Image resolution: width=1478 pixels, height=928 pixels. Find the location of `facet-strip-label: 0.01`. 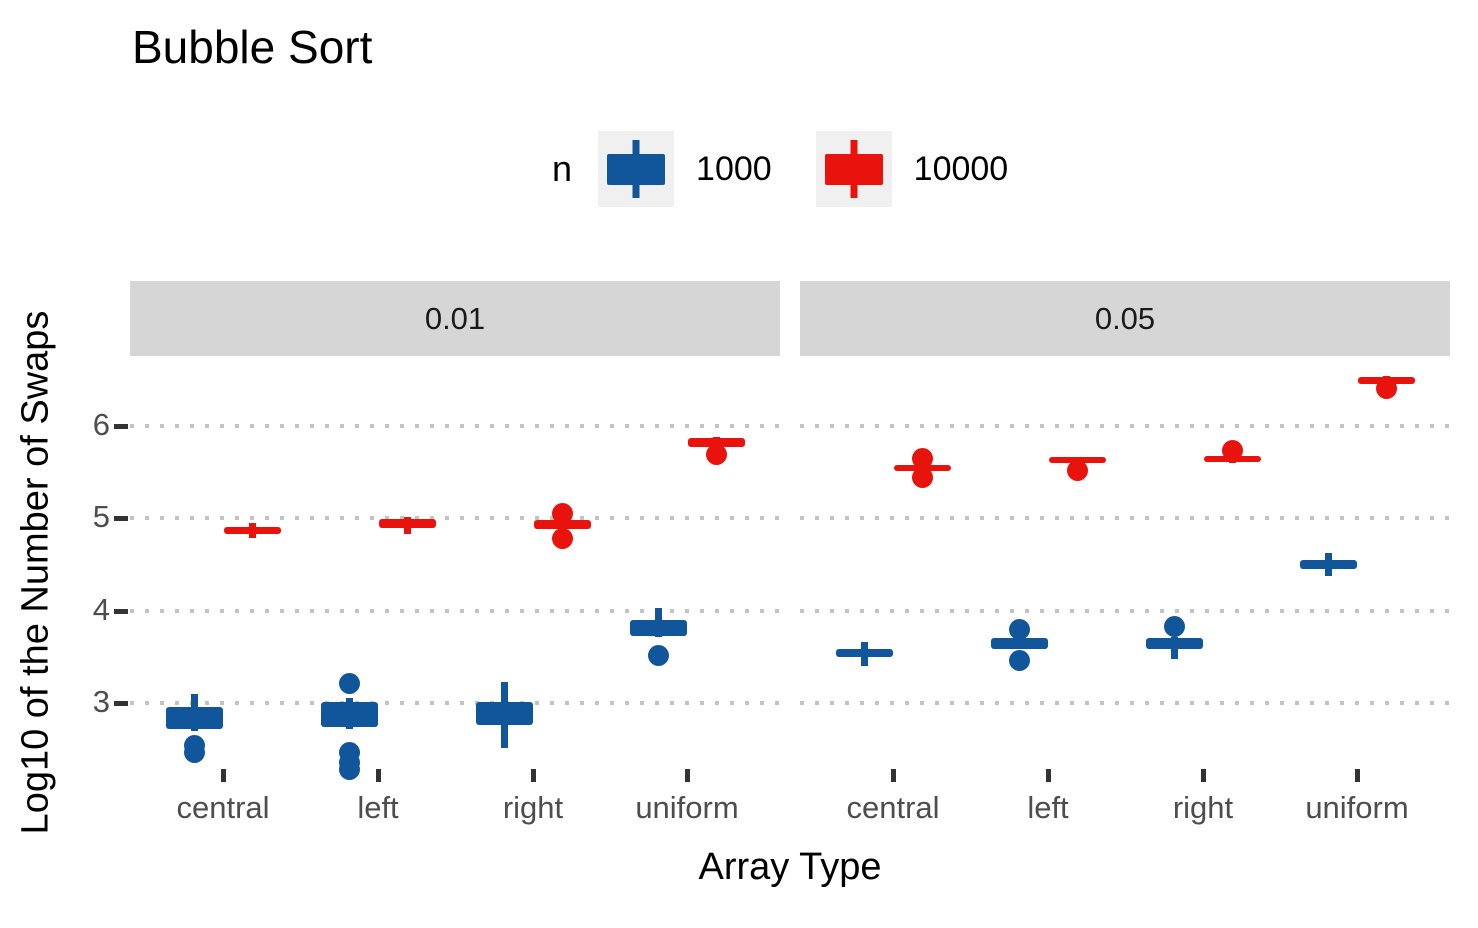

facet-strip-label: 0.01 is located at coordinates (455, 318).